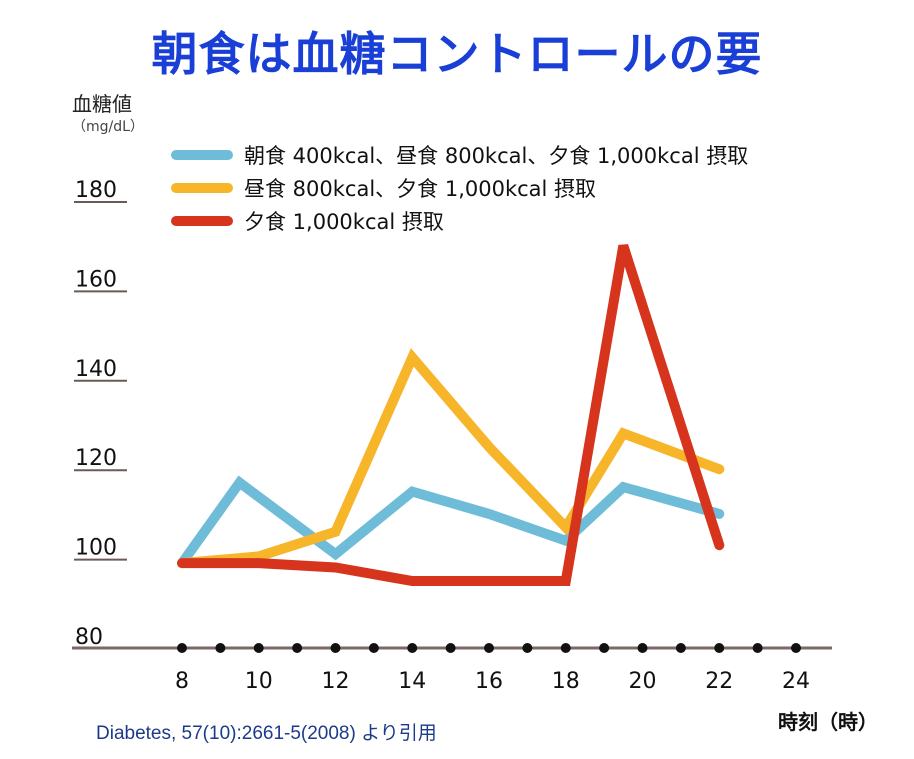  What do you see at coordinates (489, 681) in the screenshot?
I see `x-tick-label: 16` at bounding box center [489, 681].